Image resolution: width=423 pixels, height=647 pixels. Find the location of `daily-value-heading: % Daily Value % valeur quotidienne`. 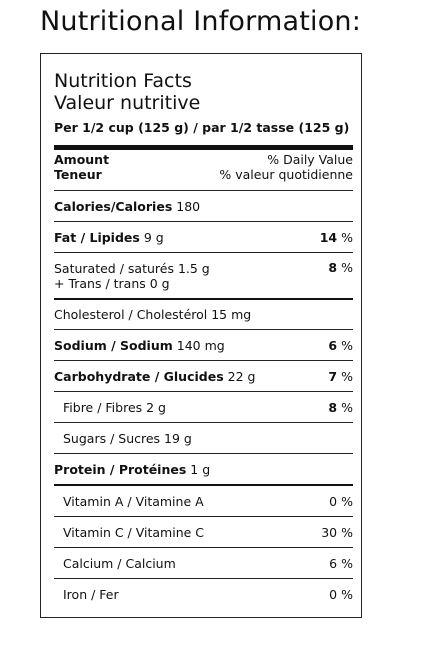

daily-value-heading: % Daily Value % valeur quotidienne is located at coordinates (286, 167).